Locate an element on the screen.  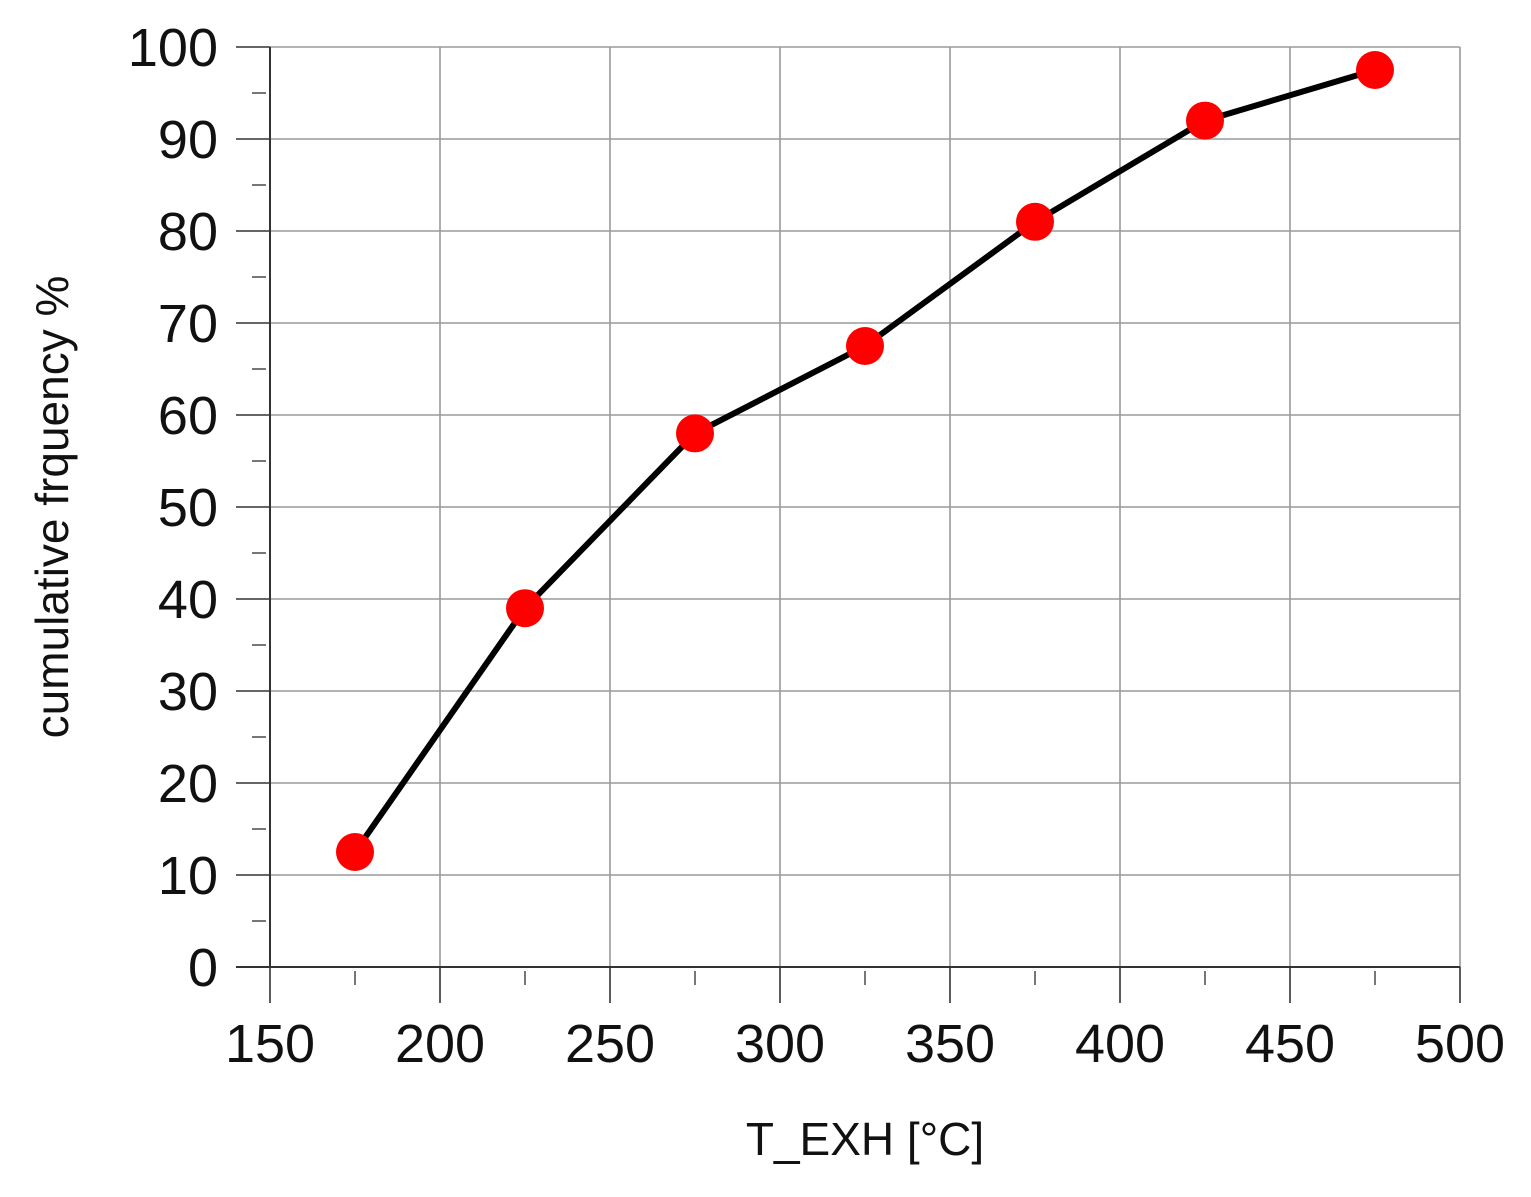
y-tick-label: 50 is located at coordinates (188, 508).